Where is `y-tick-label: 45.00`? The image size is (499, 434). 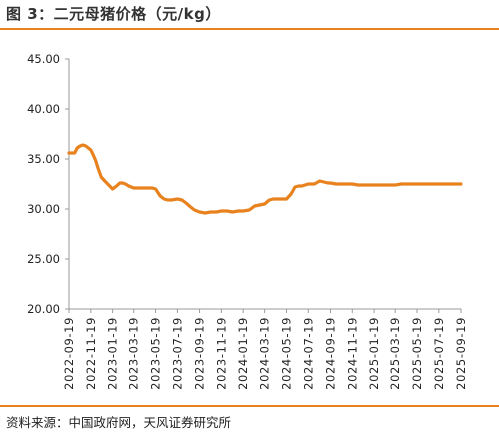 y-tick-label: 45.00 is located at coordinates (43, 59).